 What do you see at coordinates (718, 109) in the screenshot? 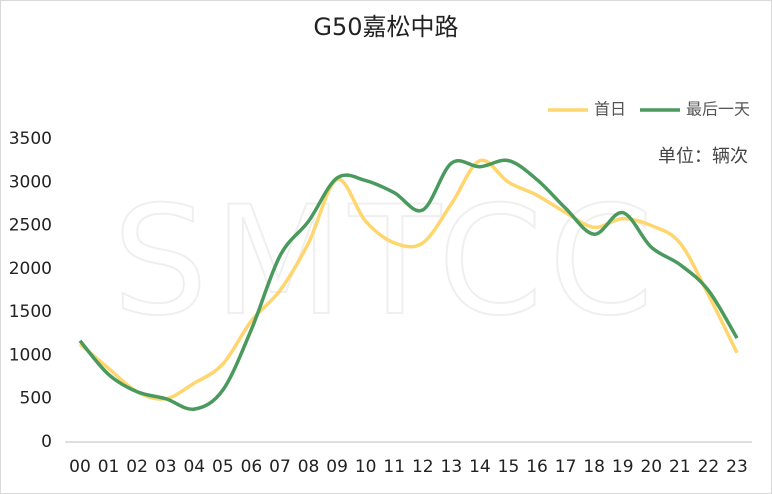
I see `legend-label: 最后一天` at bounding box center [718, 109].